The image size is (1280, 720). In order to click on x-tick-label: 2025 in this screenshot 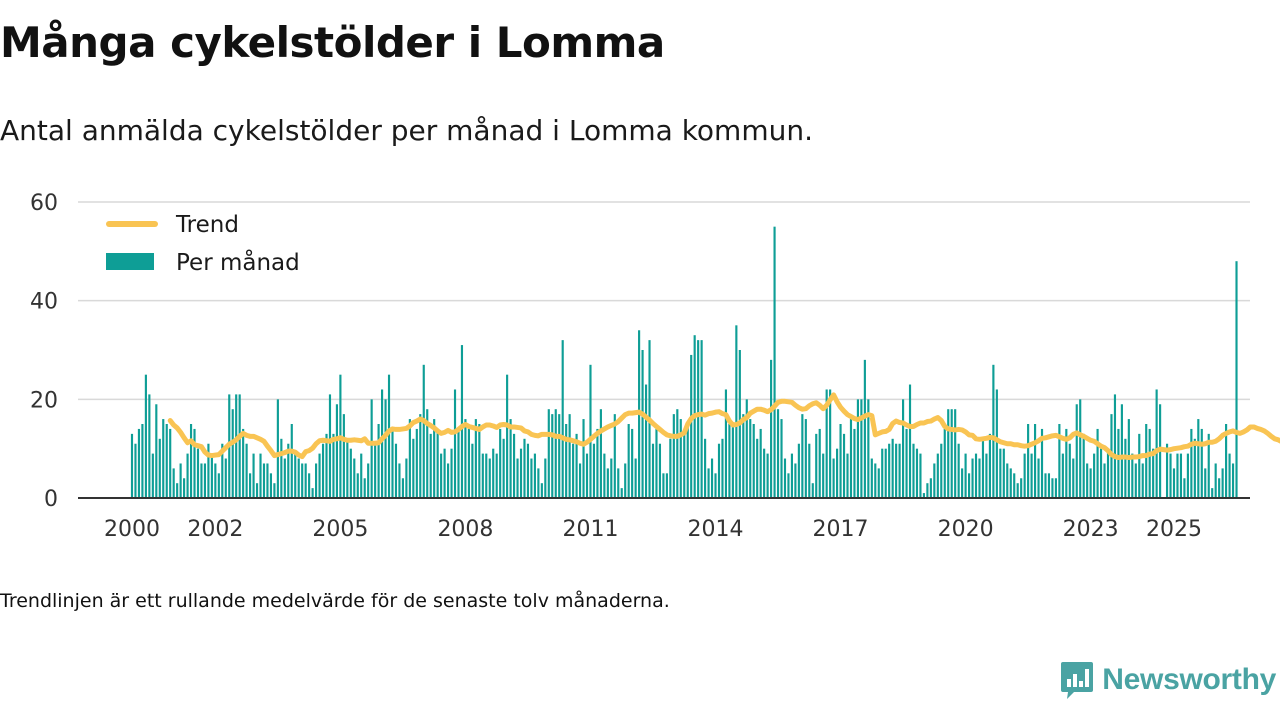, I will do `click(1174, 528)`.